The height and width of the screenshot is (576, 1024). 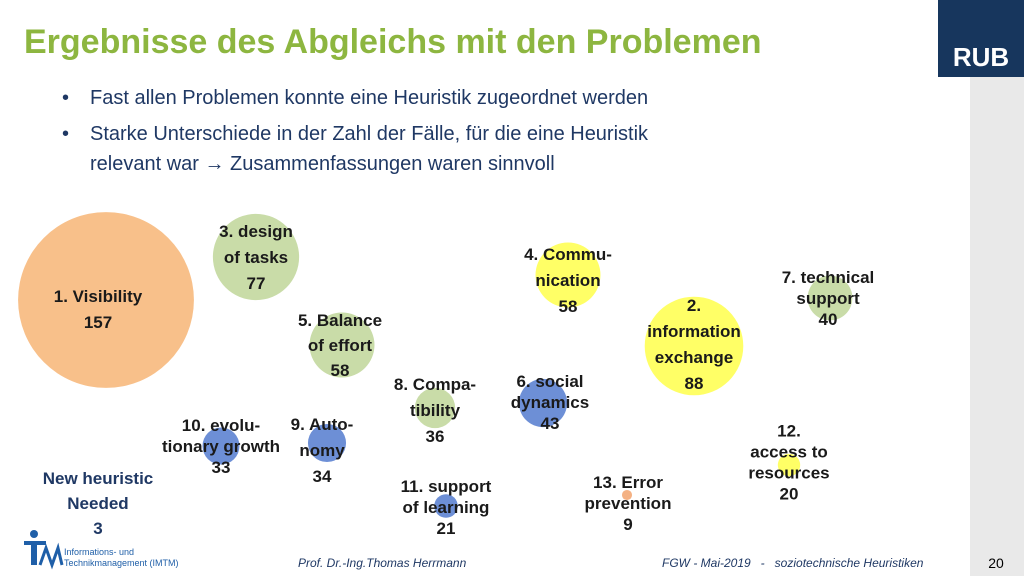 I want to click on bubble-label: of tasks, so click(x=256, y=257).